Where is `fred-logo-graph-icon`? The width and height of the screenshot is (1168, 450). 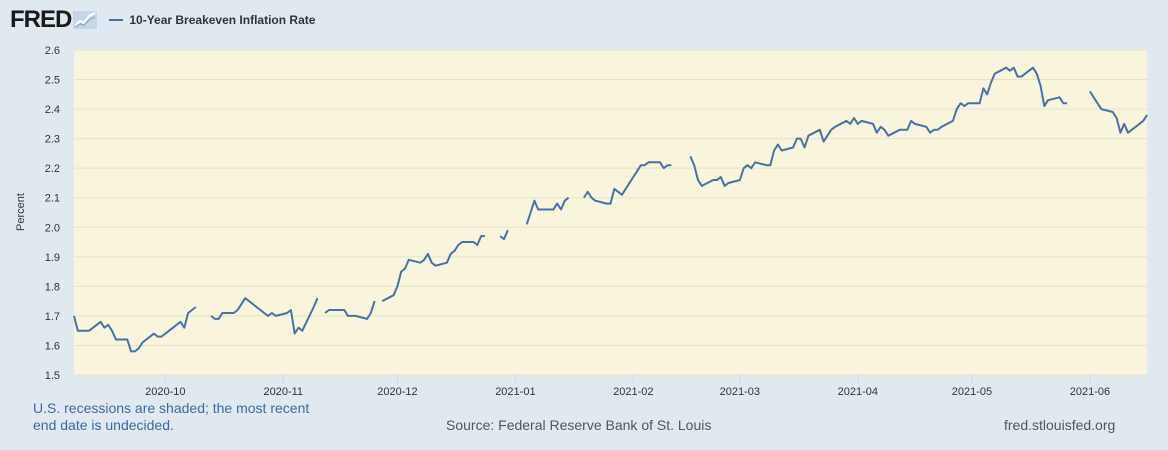
fred-logo-graph-icon is located at coordinates (85, 20).